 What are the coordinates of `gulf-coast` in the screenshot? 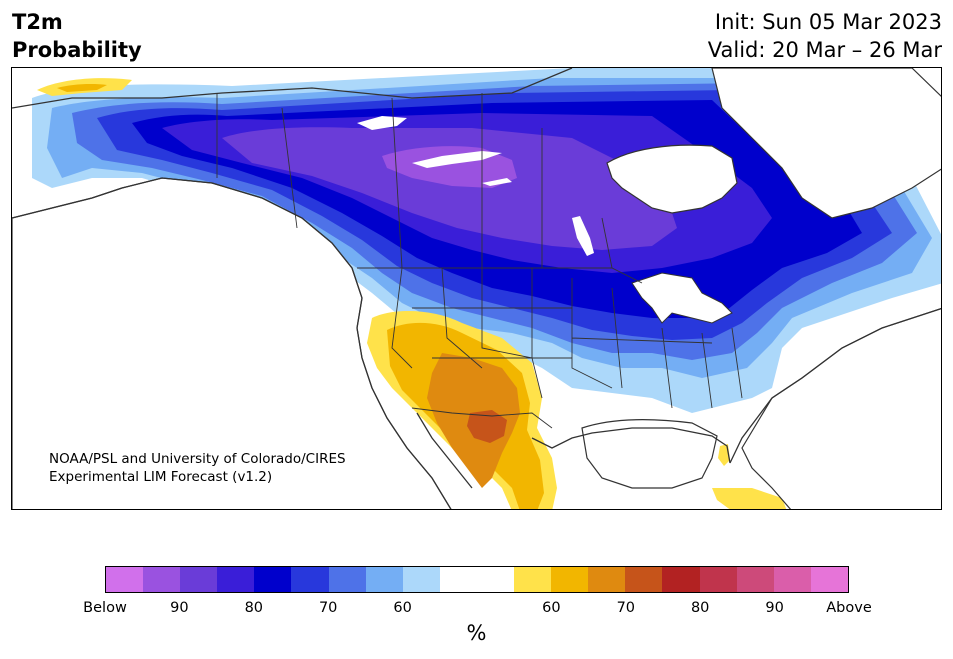 It's located at (631, 445).